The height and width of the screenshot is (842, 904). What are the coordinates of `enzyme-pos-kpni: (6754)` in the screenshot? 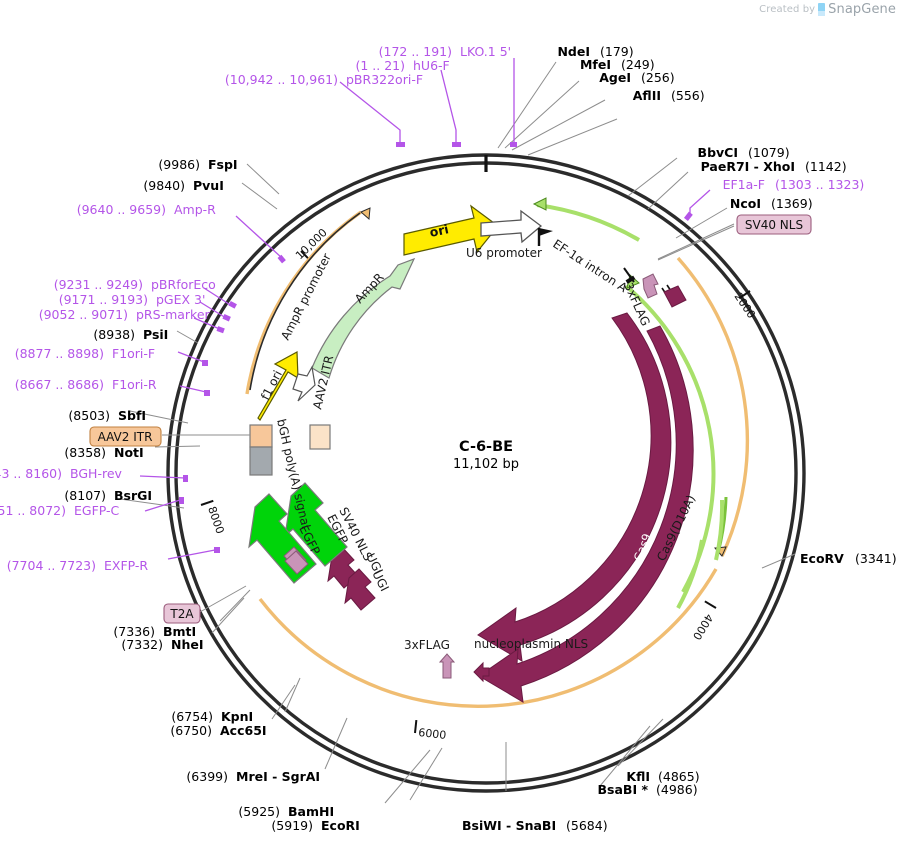 It's located at (192, 716).